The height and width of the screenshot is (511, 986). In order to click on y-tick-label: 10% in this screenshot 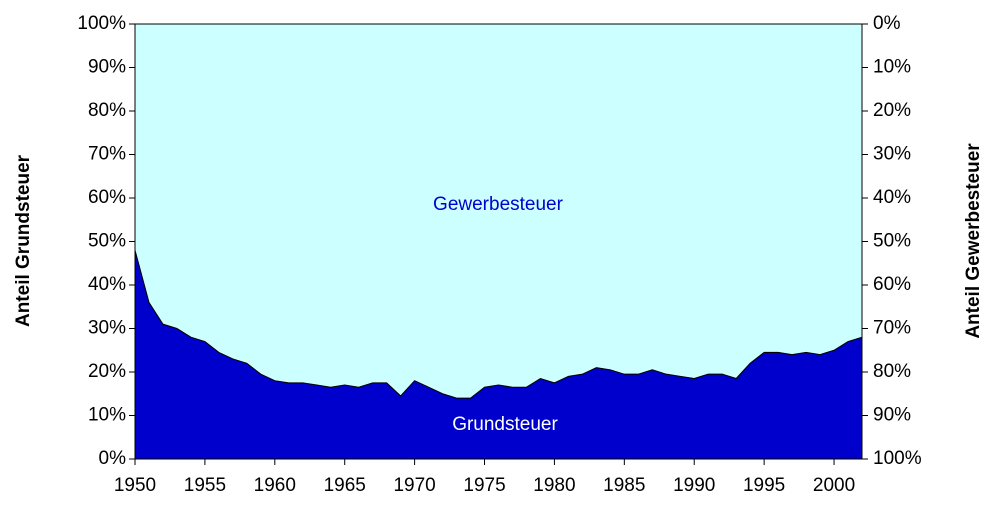, I will do `click(107, 415)`.